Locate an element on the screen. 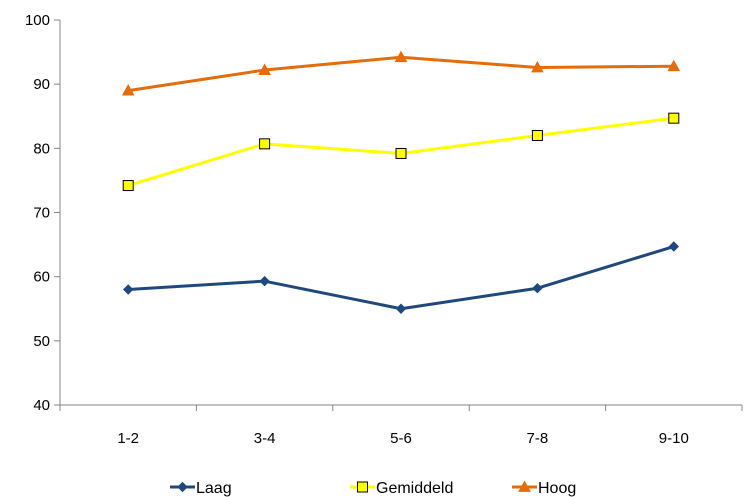 This screenshot has width=744, height=497. series-gemiddeld is located at coordinates (401, 152).